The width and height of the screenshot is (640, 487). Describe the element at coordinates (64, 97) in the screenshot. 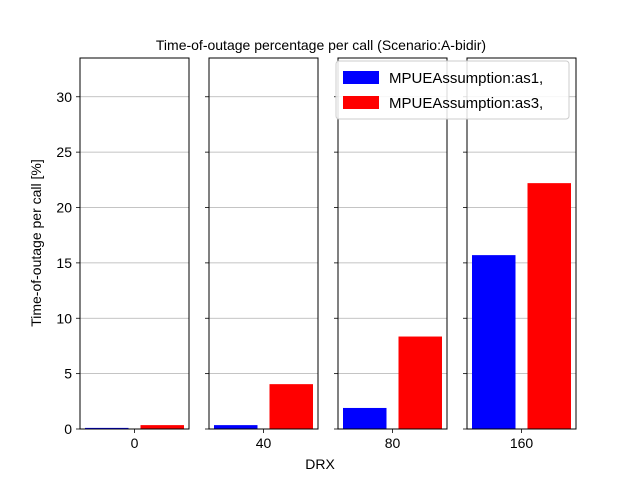

I see `y-tick-label: 30` at that location.